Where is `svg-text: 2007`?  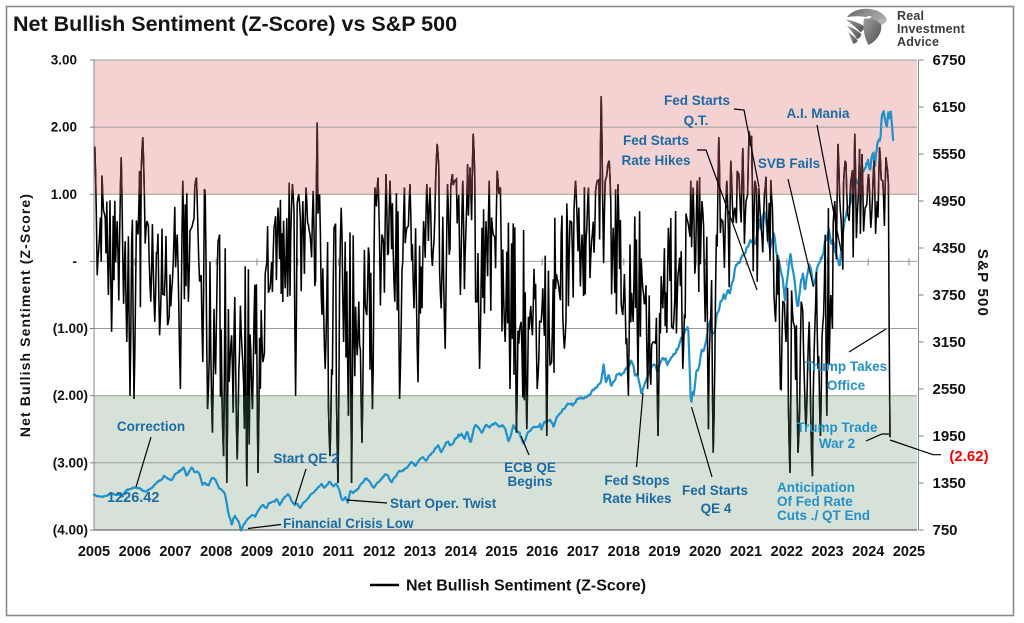 svg-text: 2007 is located at coordinates (175, 552).